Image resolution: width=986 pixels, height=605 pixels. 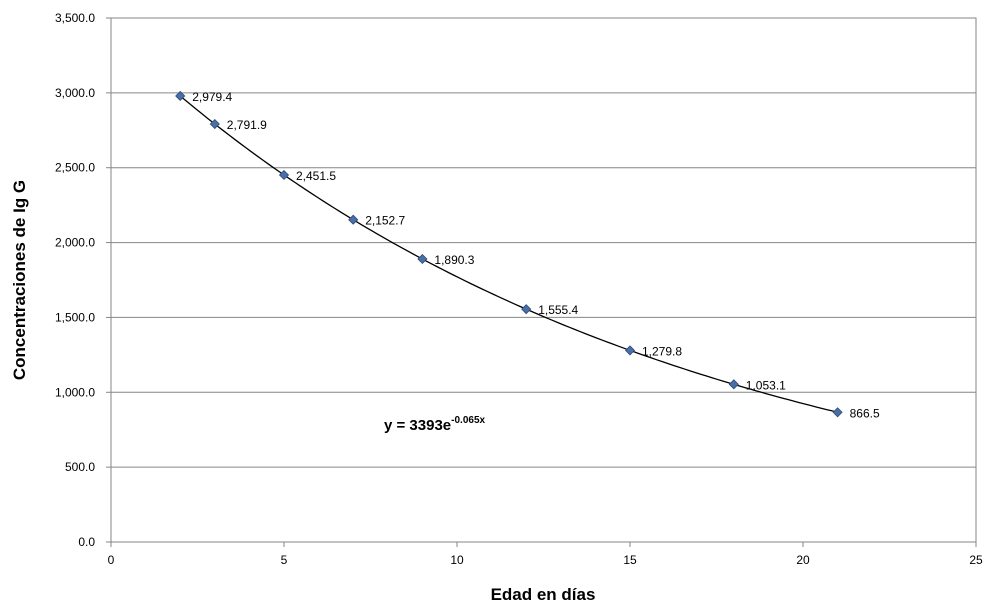 What do you see at coordinates (865, 413) in the screenshot?
I see `data-label: 866.5` at bounding box center [865, 413].